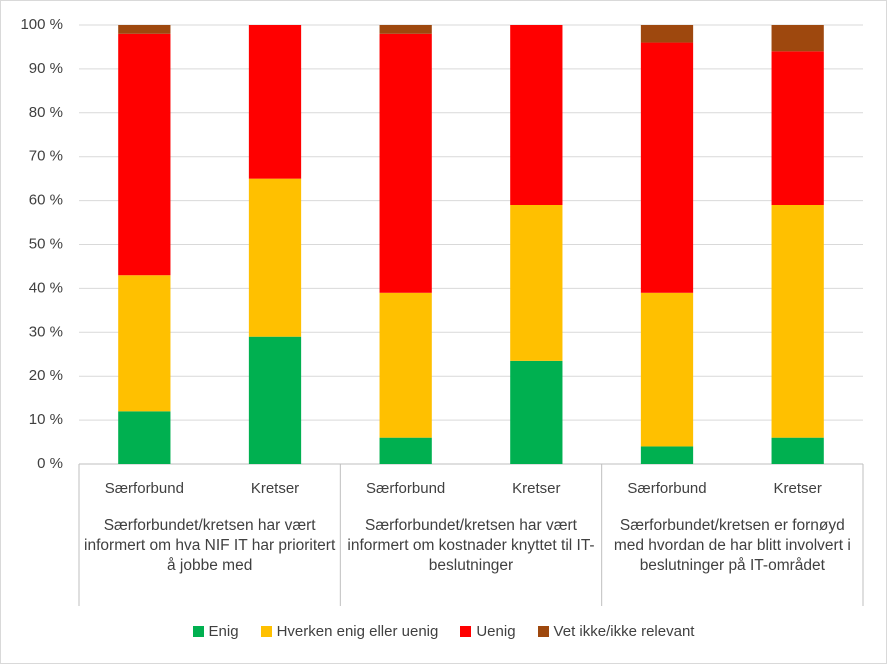  What do you see at coordinates (624, 631) in the screenshot?
I see `legend-label: Vet ikke/ikke relevant` at bounding box center [624, 631].